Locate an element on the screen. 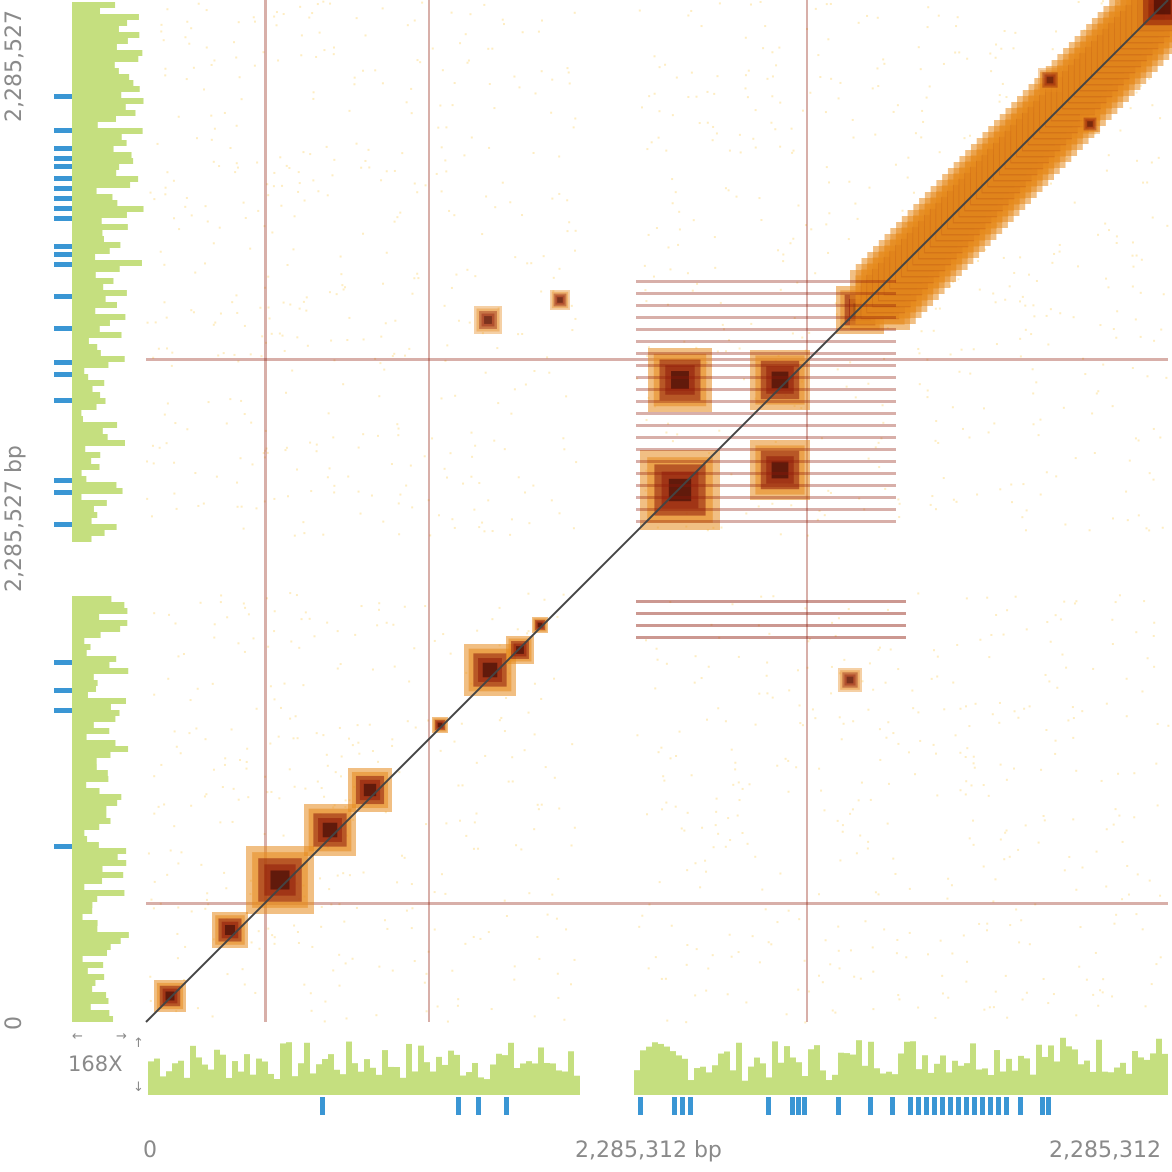  arrow-down-icon: ↓ is located at coordinates (138, 1087).